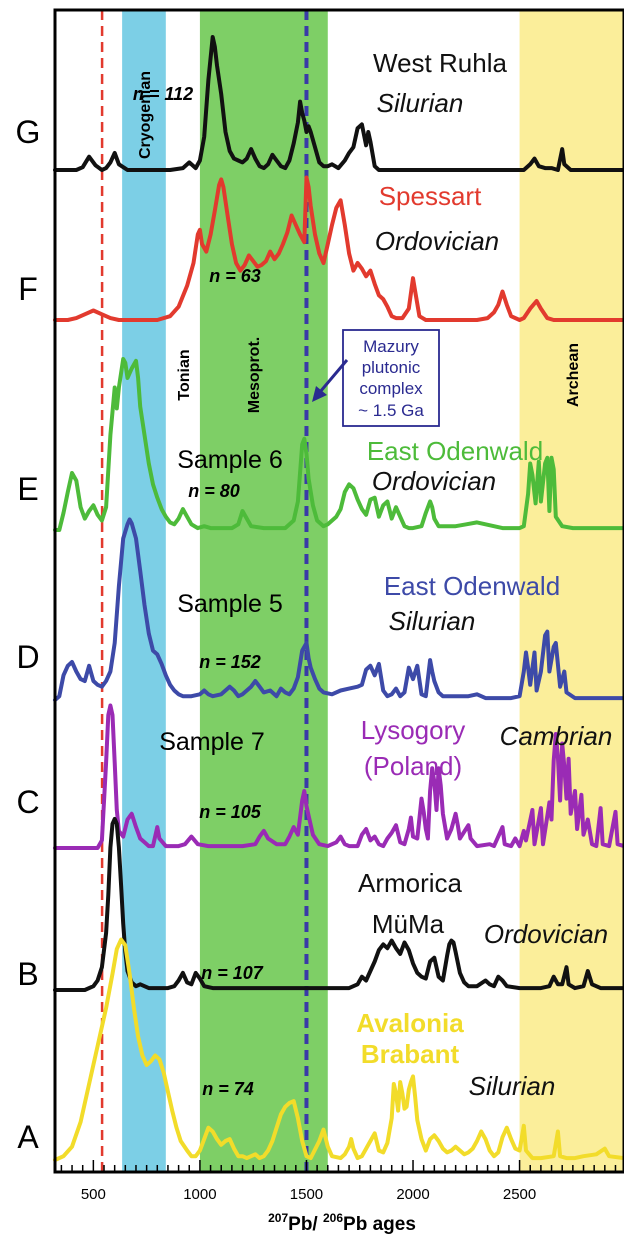 This screenshot has height=1241, width=624. What do you see at coordinates (232, 973) in the screenshot?
I see `sample-count-b: n = 107` at bounding box center [232, 973].